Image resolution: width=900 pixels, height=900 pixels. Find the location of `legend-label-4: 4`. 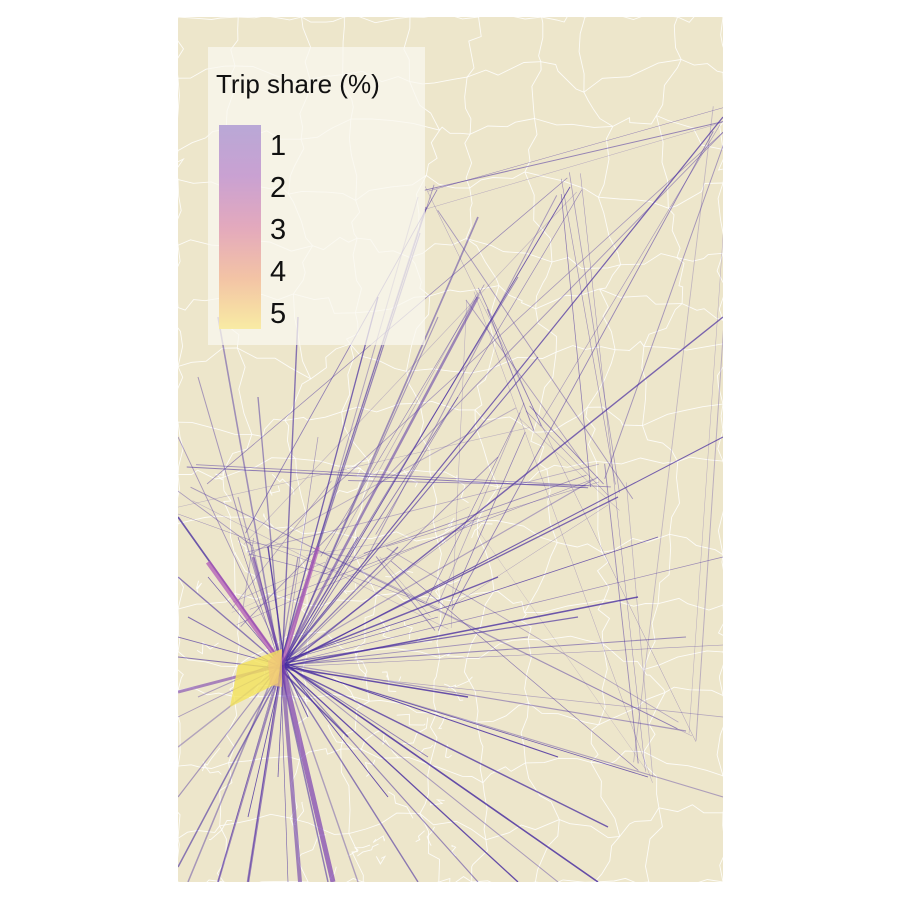

legend-label-4: 4 is located at coordinates (278, 272).